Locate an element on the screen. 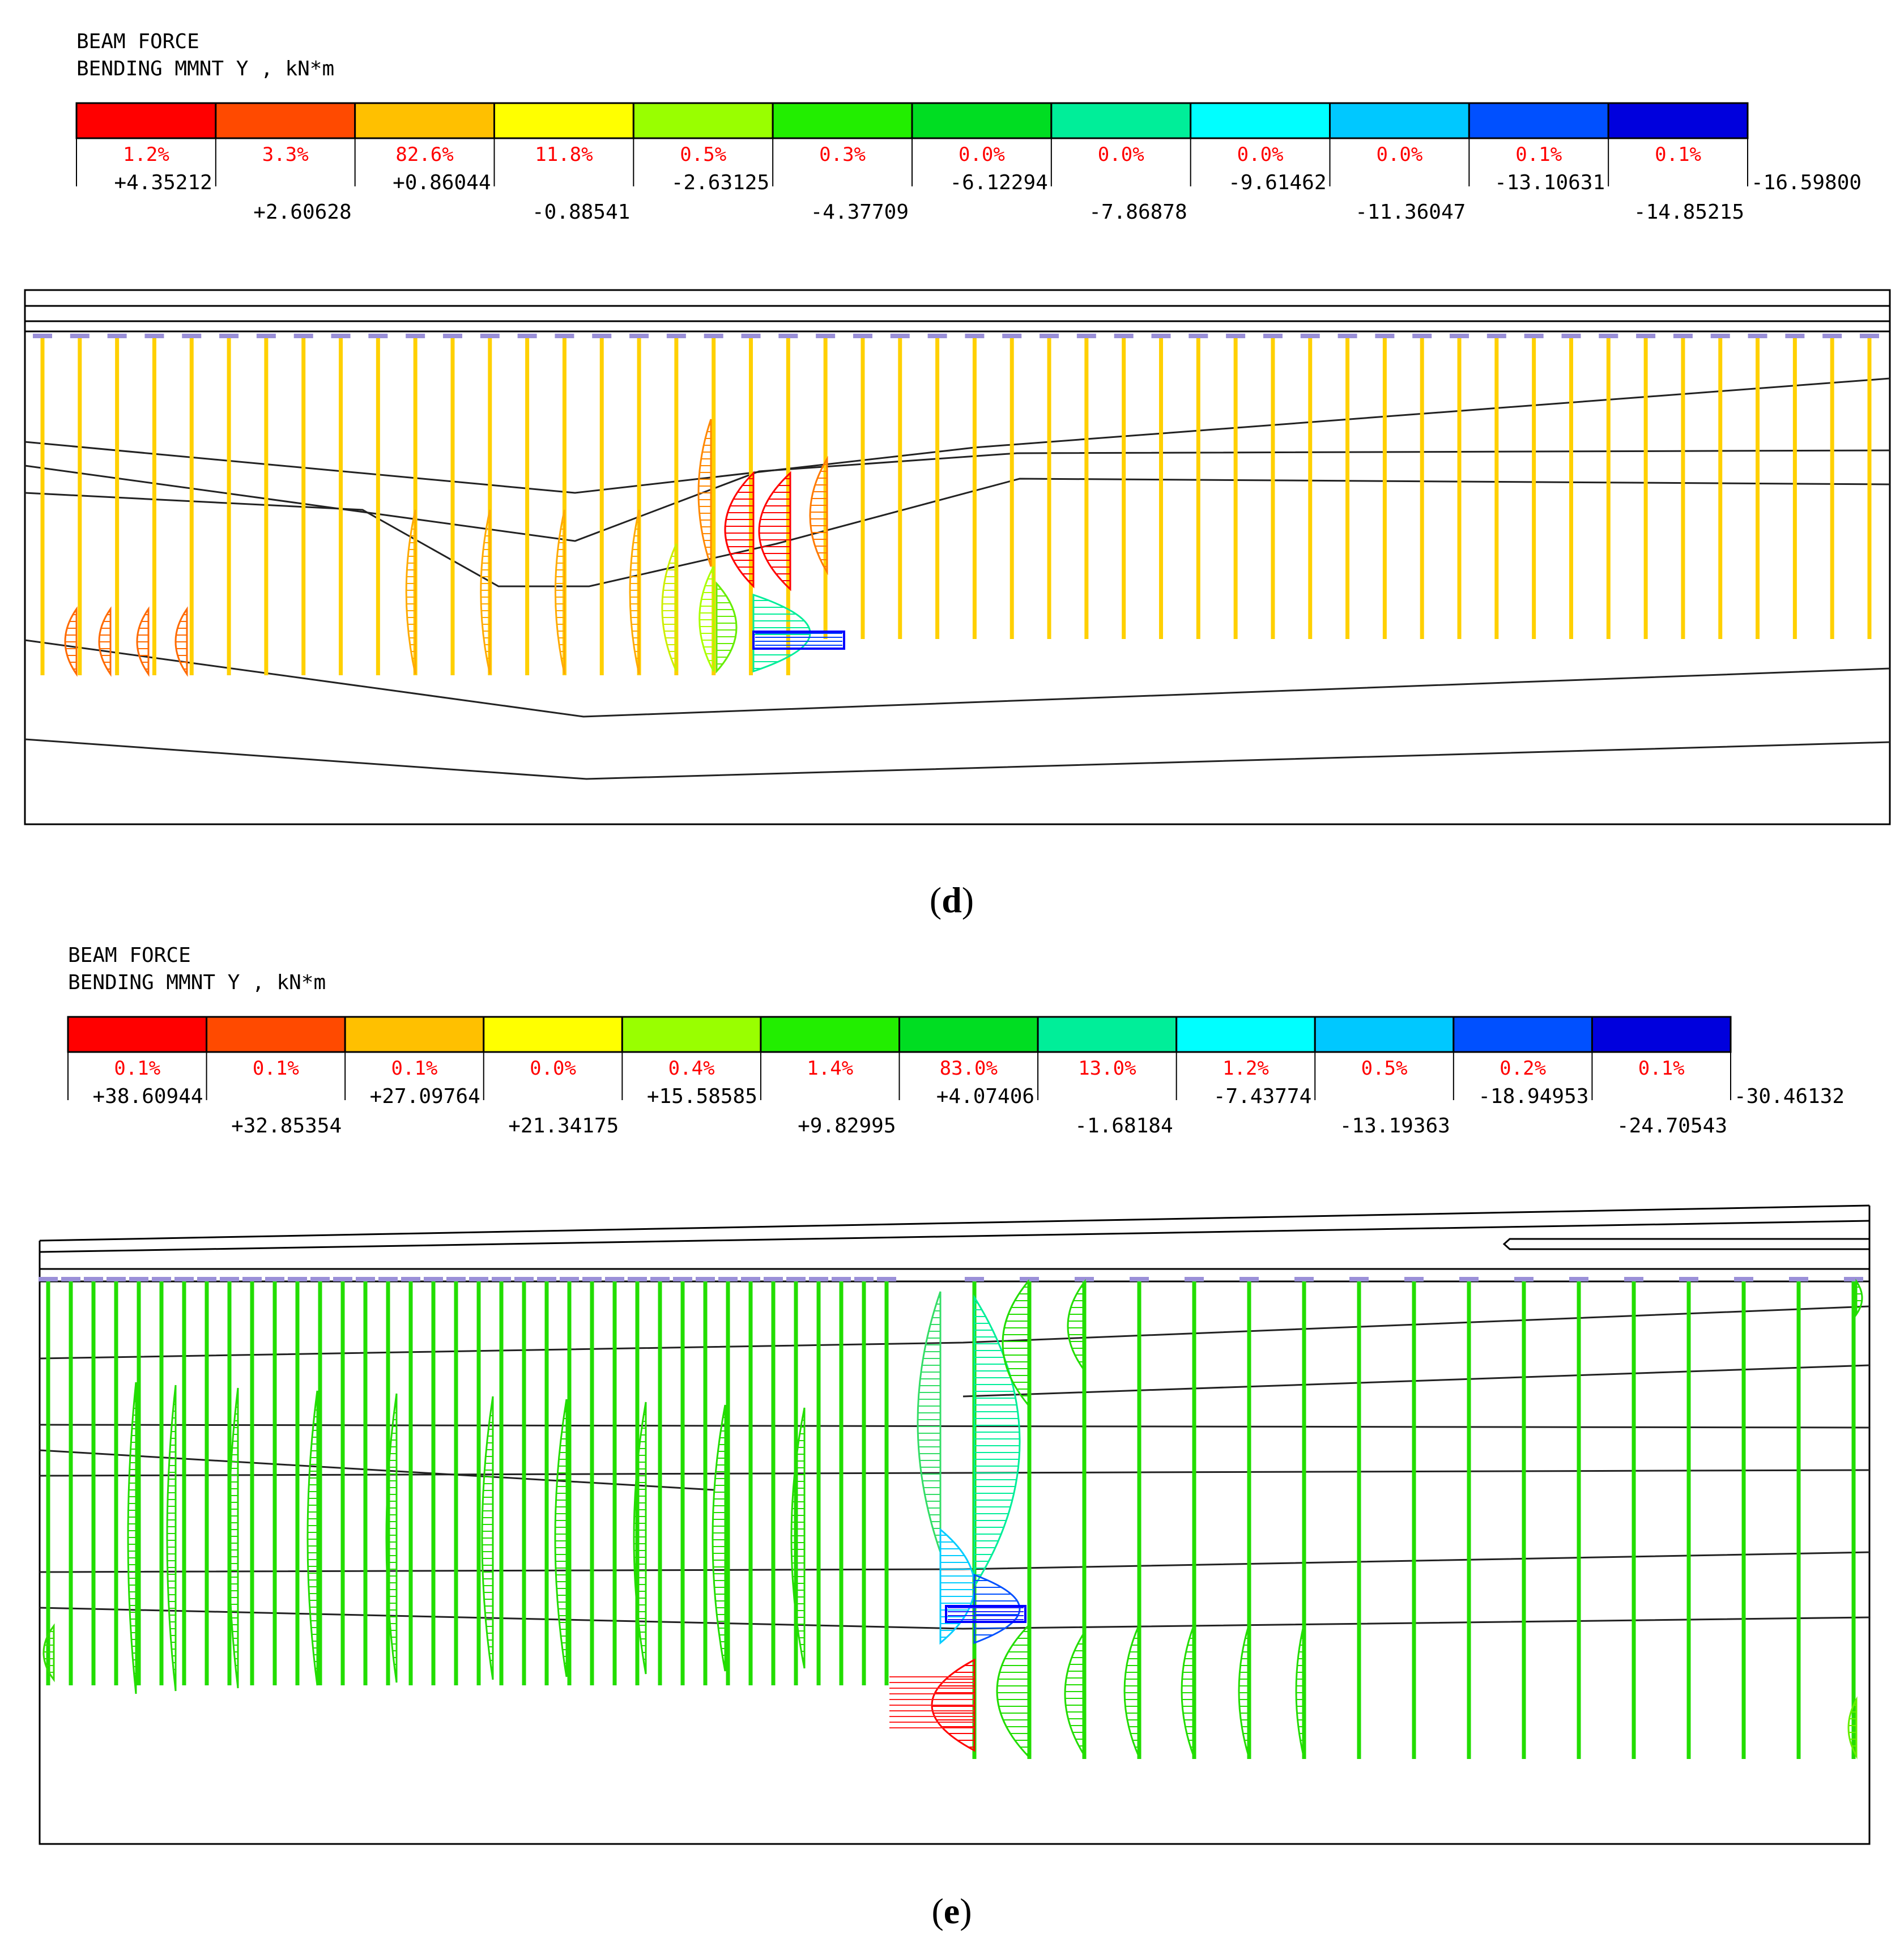 Image resolution: width=1904 pixels, height=1938 pixels. legend-percent: 3.3% is located at coordinates (285, 154).